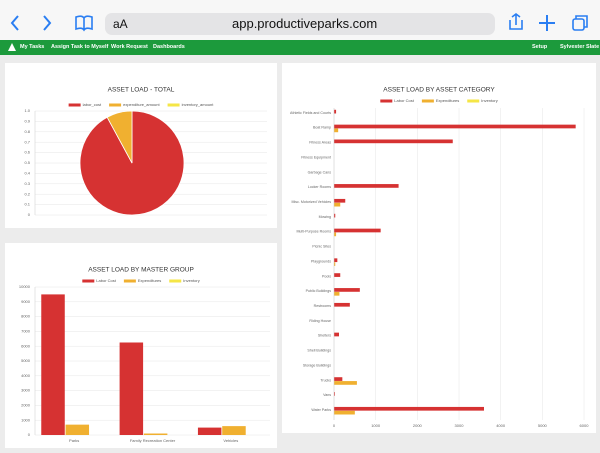 Image resolution: width=600 pixels, height=453 pixels. I want to click on y-tick-label: Fitness Areas, so click(320, 143).